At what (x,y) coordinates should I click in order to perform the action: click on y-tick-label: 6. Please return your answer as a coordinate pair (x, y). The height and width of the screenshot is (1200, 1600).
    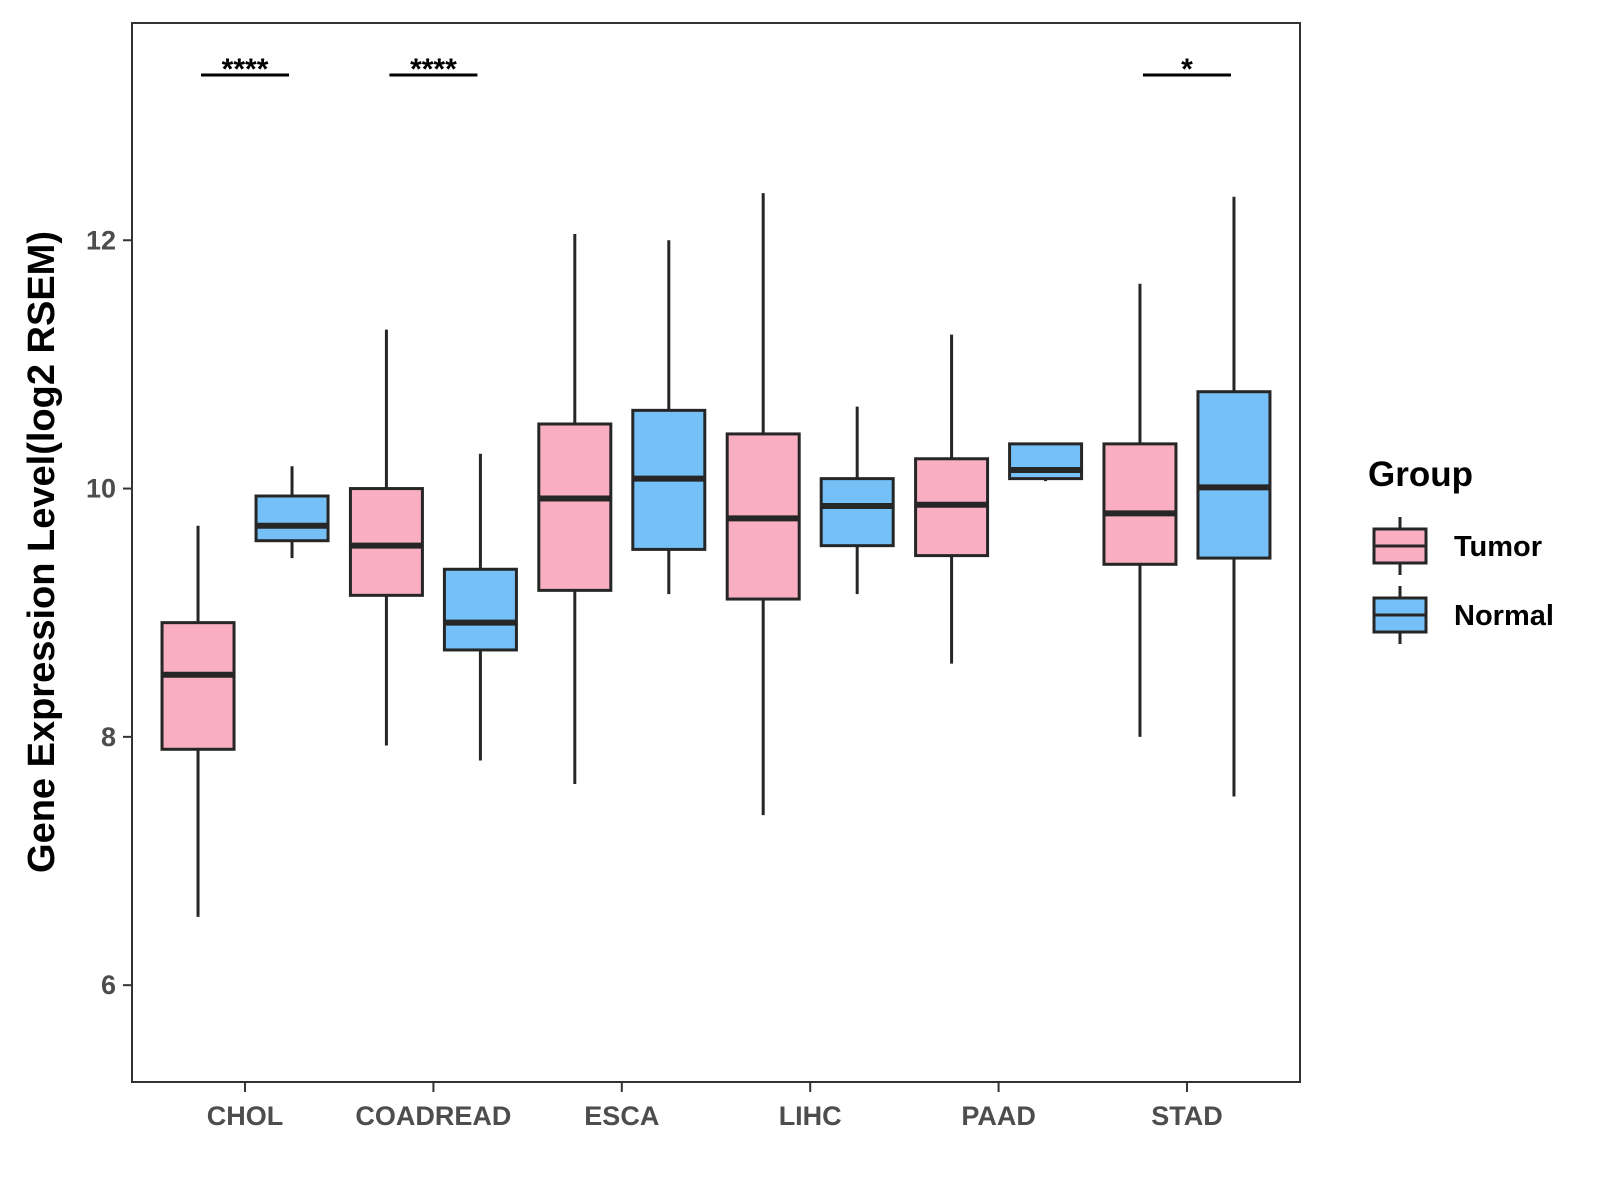
    Looking at the image, I should click on (108, 985).